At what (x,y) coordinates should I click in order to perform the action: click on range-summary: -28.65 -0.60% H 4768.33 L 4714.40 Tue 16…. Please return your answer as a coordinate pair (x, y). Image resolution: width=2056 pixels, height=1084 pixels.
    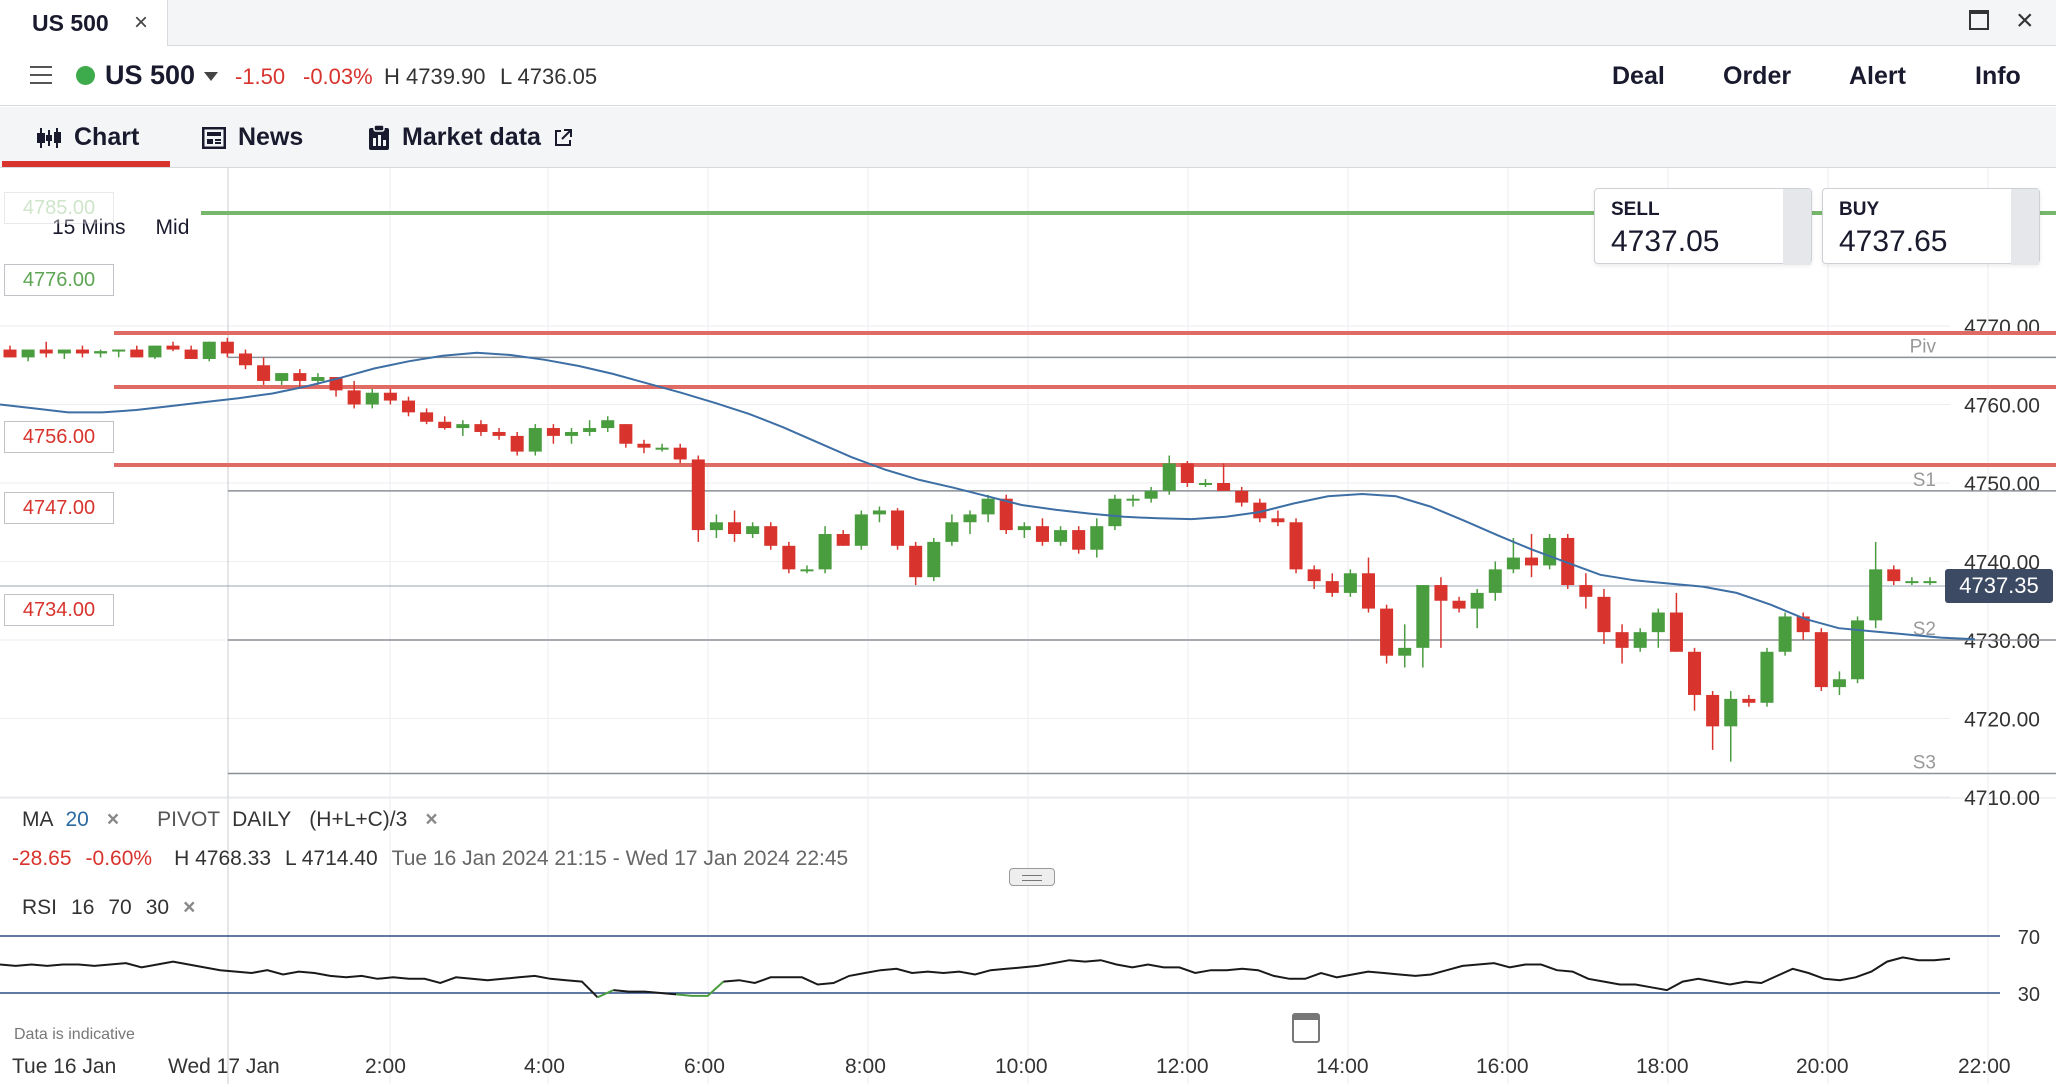
    Looking at the image, I should click on (430, 859).